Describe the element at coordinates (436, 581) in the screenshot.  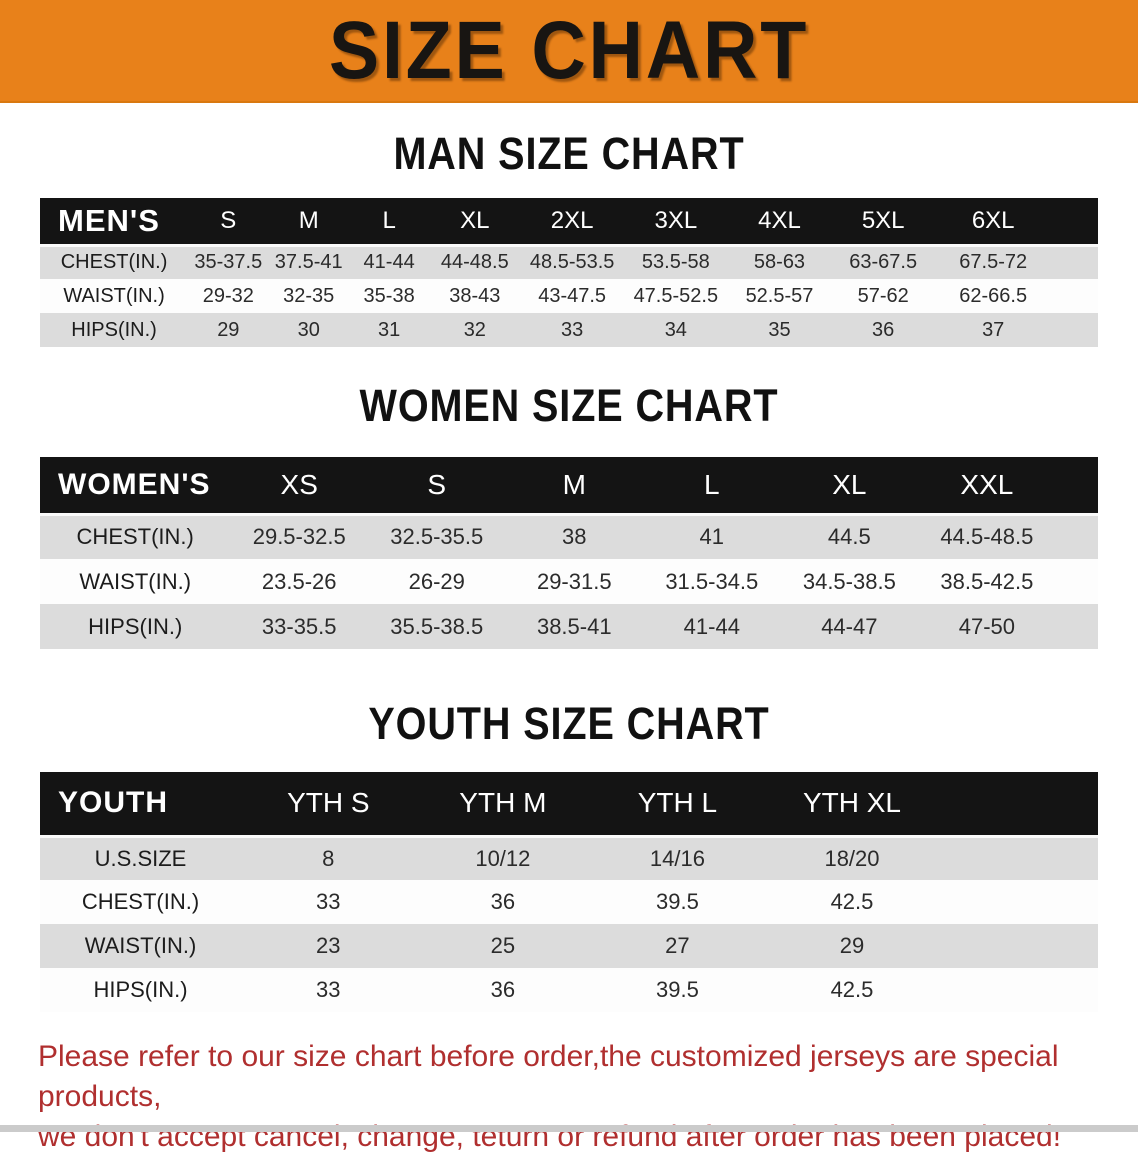
I see `value-cell: 26-29` at that location.